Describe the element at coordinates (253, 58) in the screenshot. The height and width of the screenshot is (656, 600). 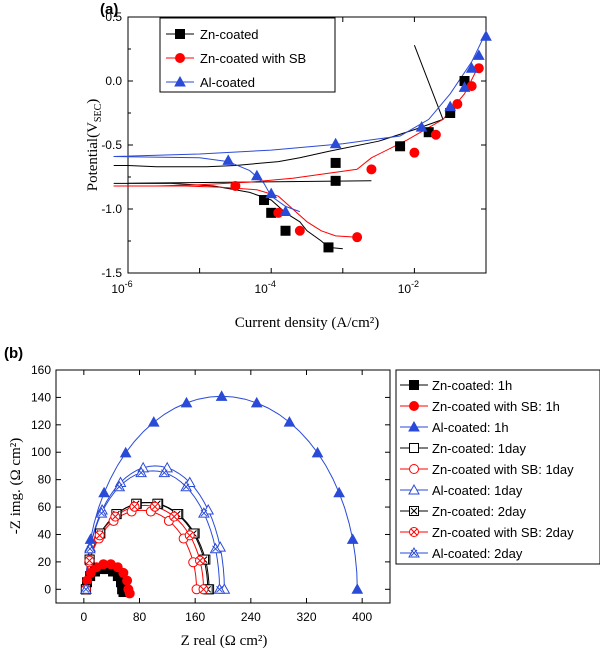
I see `panel-a-legend-label: Zn-coated with SB` at that location.